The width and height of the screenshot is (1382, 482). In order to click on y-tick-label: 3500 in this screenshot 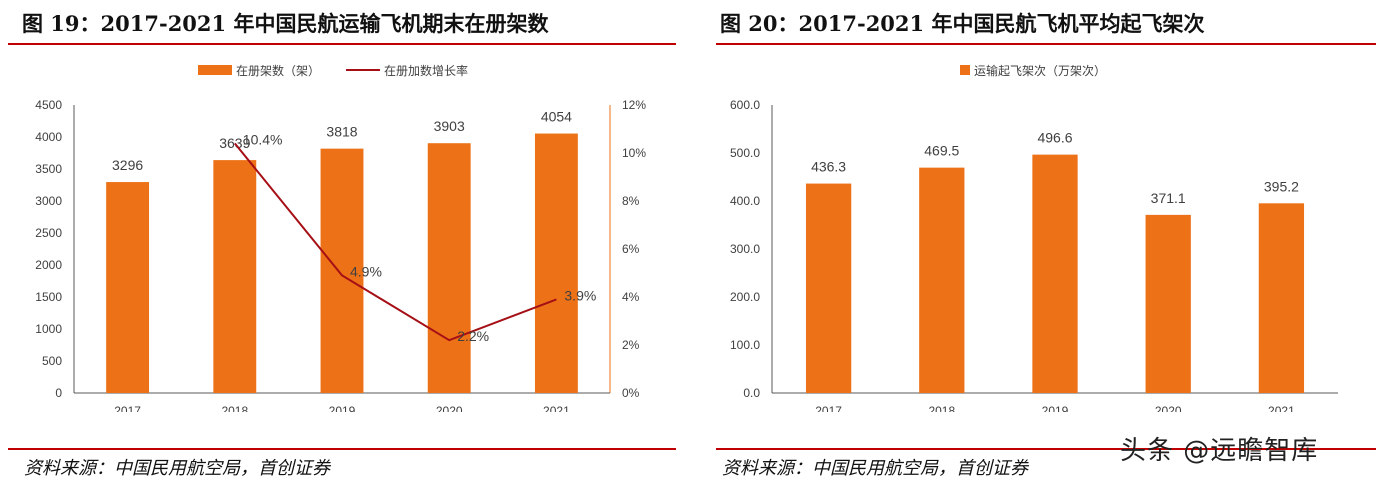, I will do `click(48, 169)`.